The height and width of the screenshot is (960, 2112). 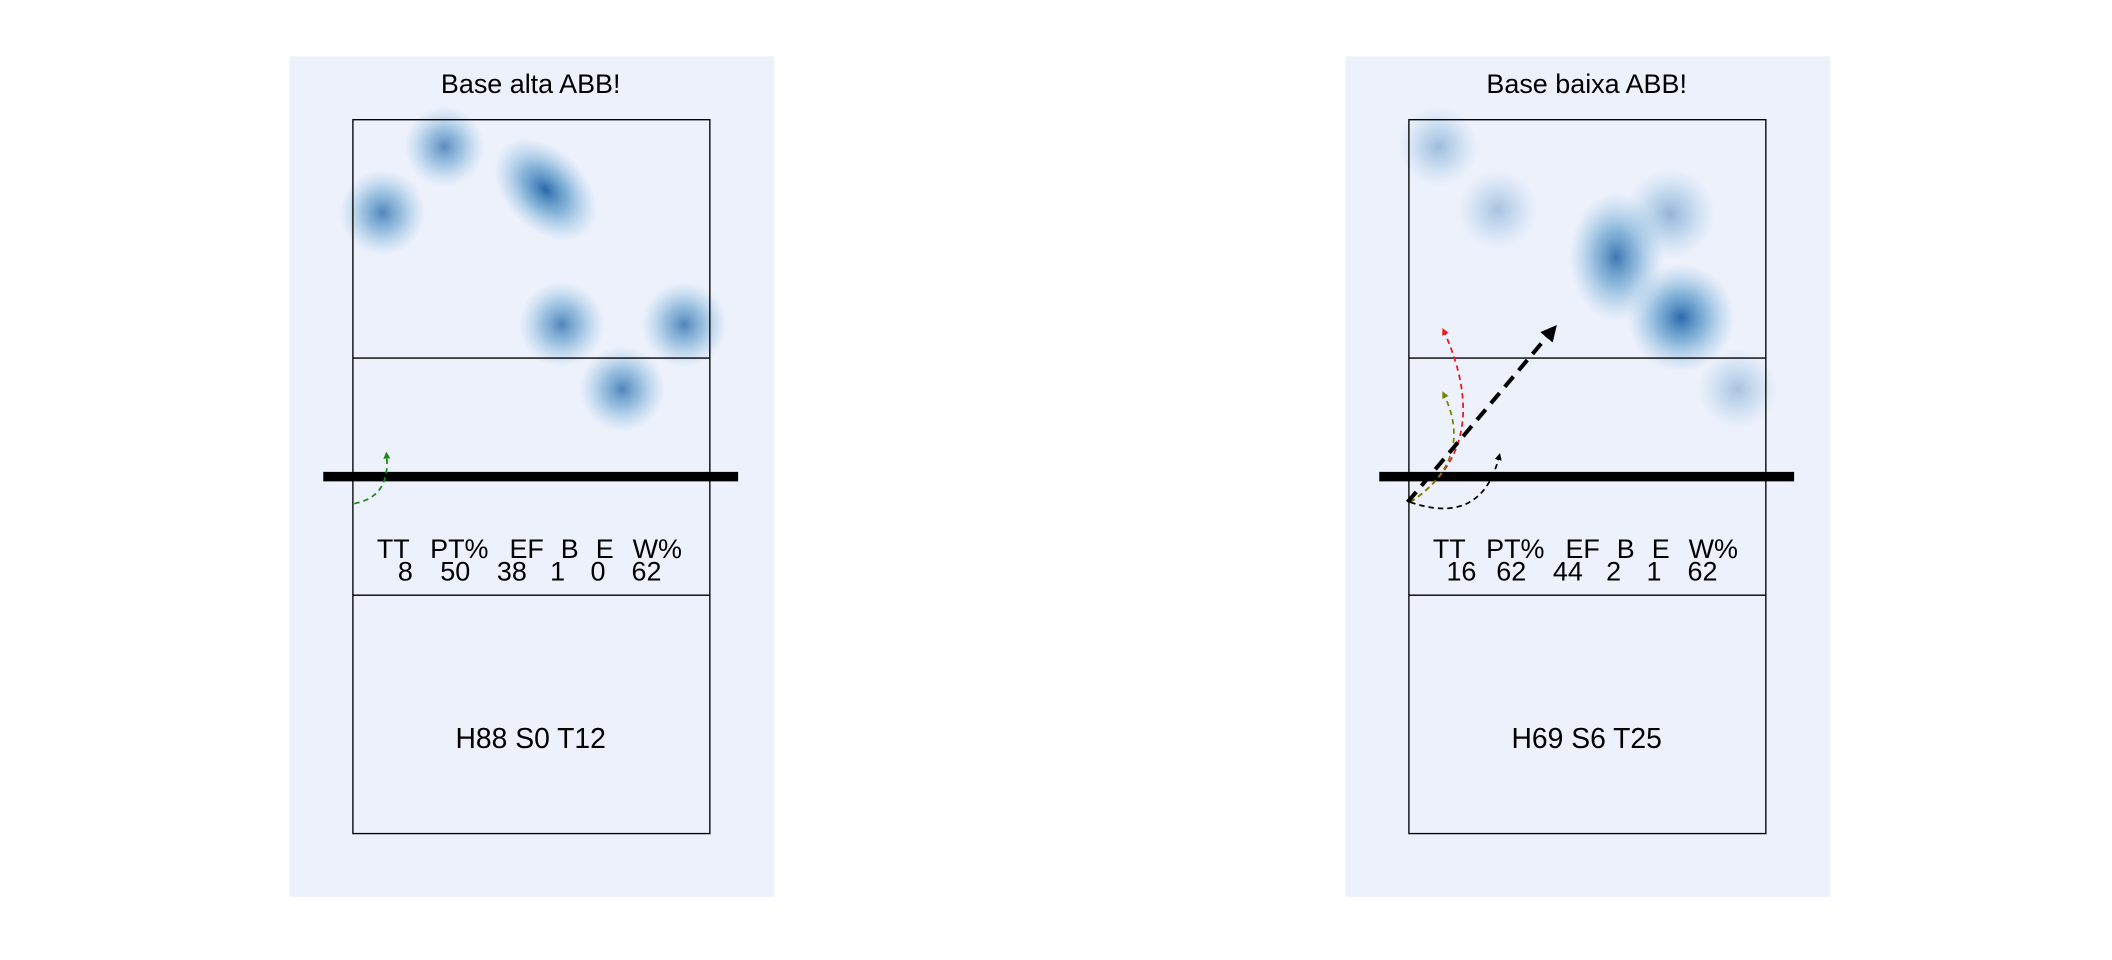 What do you see at coordinates (1461, 572) in the screenshot?
I see `stat-value: 16` at bounding box center [1461, 572].